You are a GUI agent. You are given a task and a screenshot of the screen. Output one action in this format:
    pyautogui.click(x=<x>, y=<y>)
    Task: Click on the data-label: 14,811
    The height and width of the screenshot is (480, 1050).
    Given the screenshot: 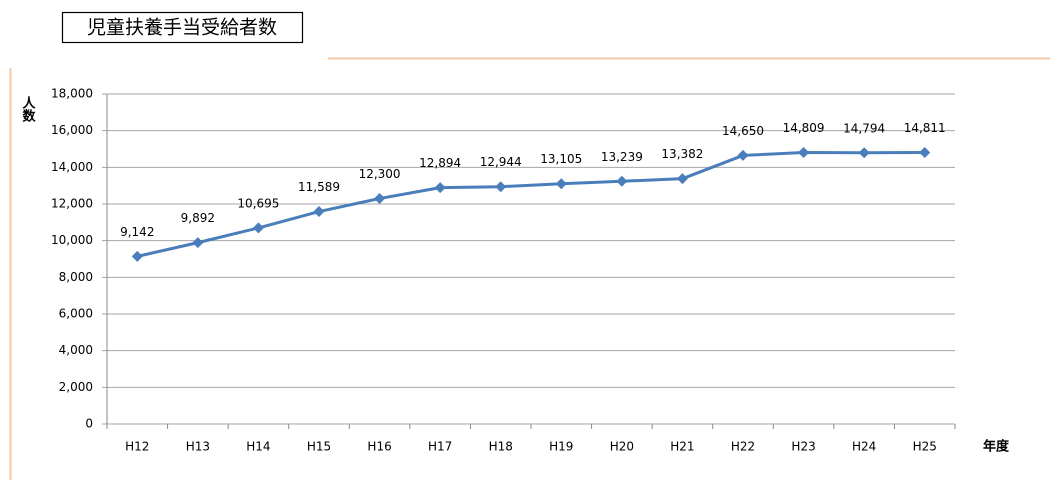 What is the action you would take?
    pyautogui.click(x=925, y=128)
    